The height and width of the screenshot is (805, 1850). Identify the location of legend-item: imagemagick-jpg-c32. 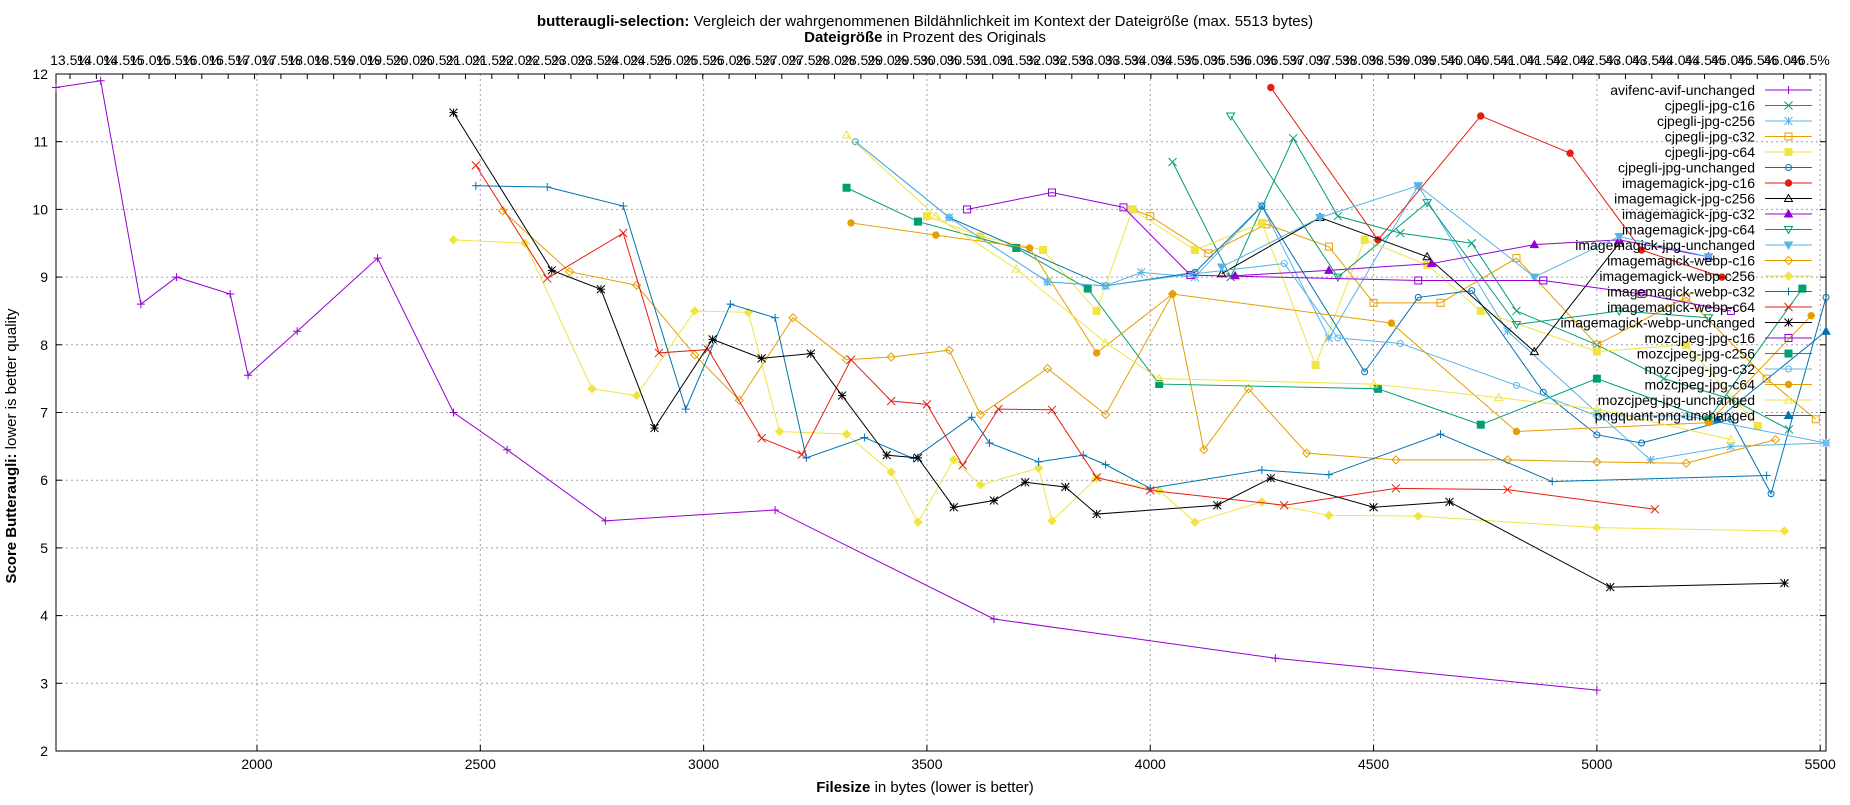
(1717, 214).